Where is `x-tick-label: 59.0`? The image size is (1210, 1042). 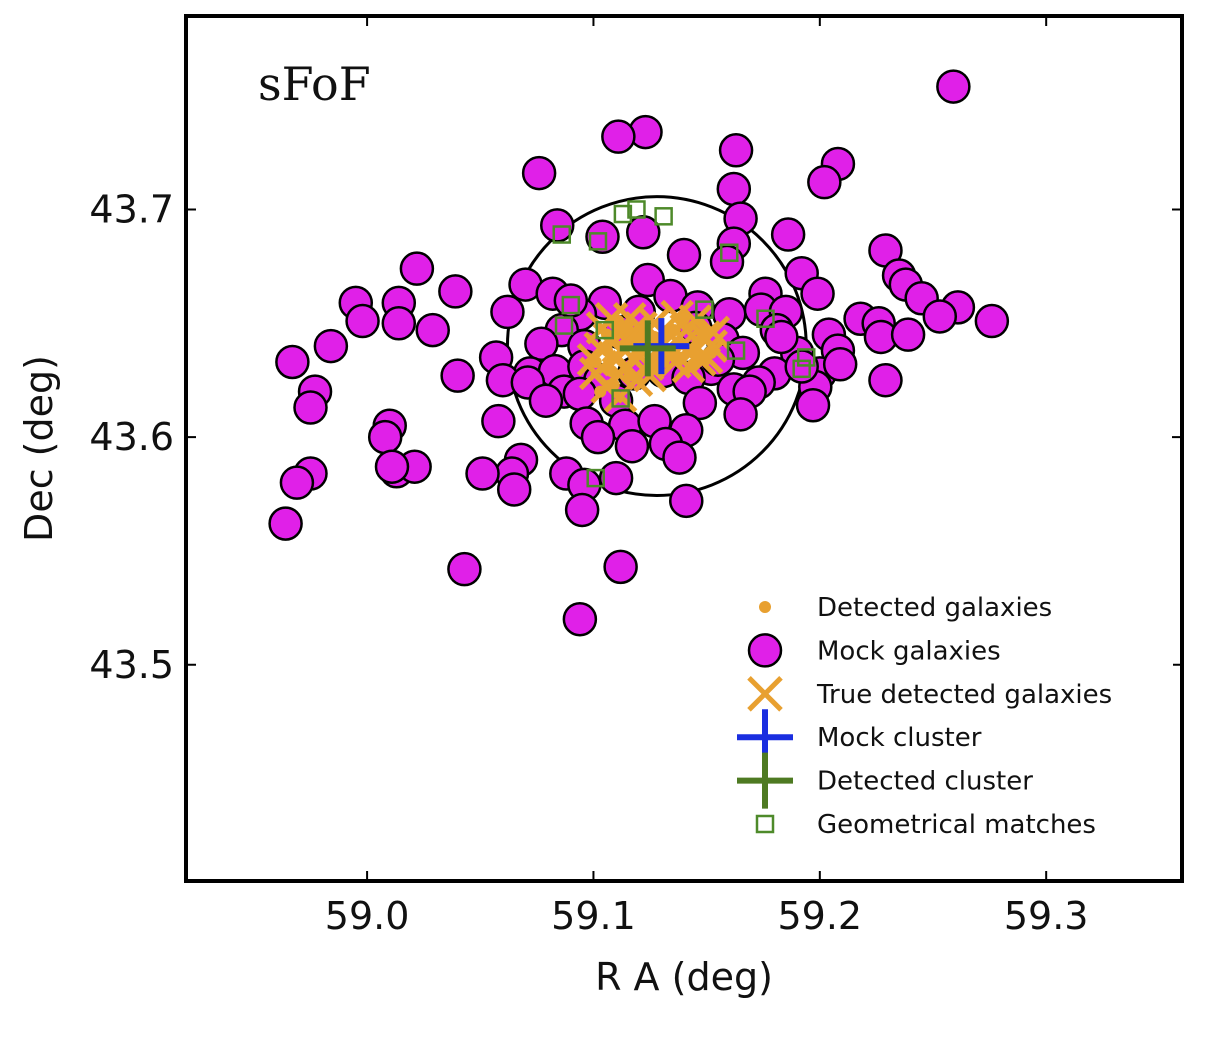 x-tick-label: 59.0 is located at coordinates (367, 916).